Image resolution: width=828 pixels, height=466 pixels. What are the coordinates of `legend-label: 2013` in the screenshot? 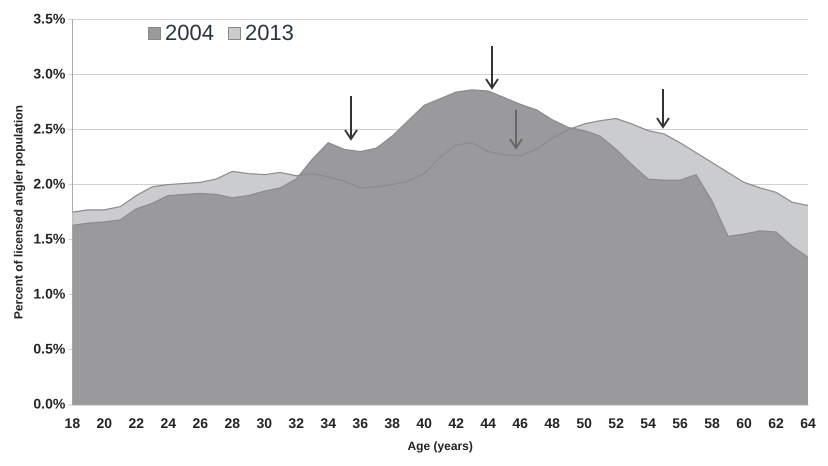 It's located at (269, 33).